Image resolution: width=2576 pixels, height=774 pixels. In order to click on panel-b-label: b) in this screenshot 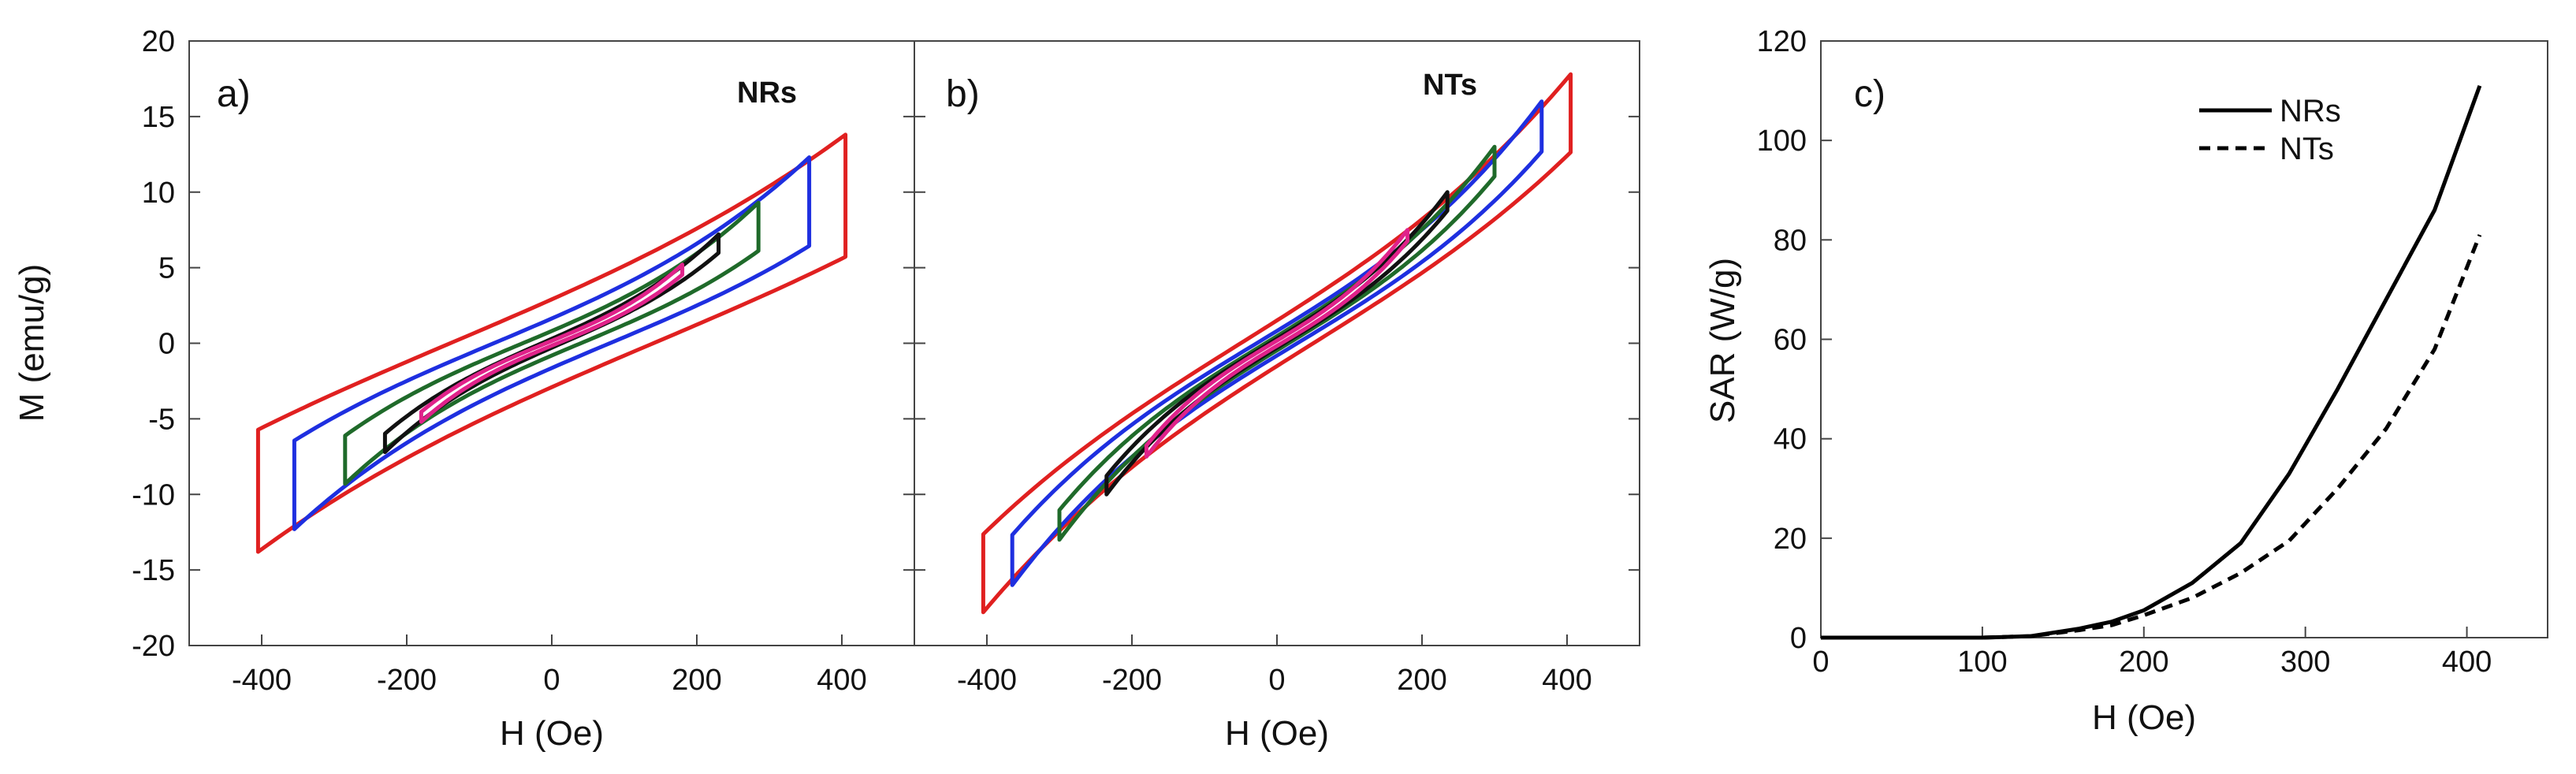, I will do `click(963, 94)`.